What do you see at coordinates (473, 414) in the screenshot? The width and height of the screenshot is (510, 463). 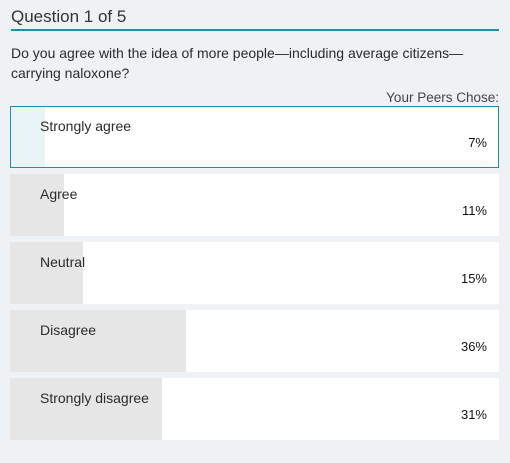 I see `option-percent: 31%` at bounding box center [473, 414].